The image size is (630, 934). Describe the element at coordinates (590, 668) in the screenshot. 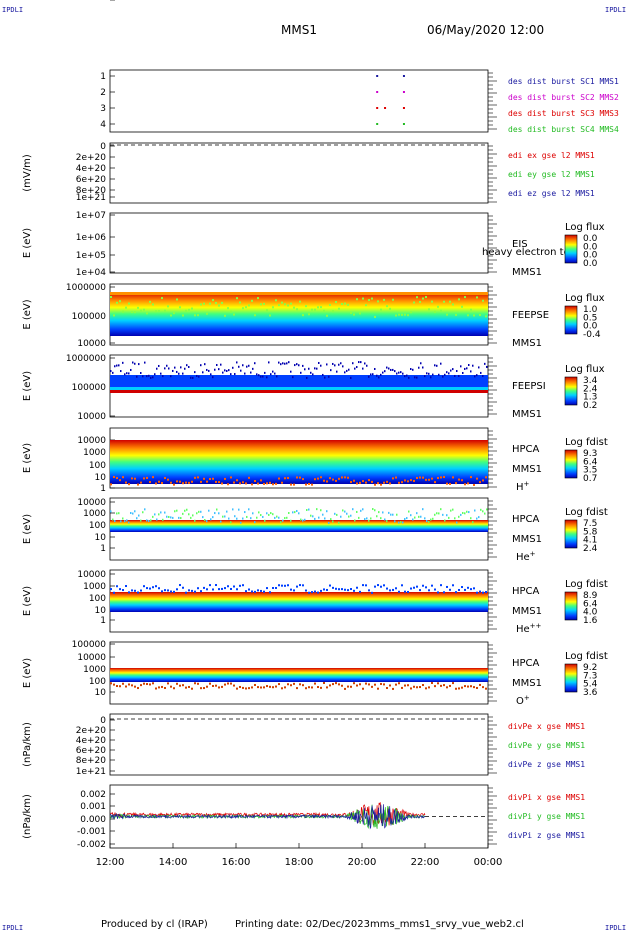

I see `colorbar-tick-label: 9.2` at that location.